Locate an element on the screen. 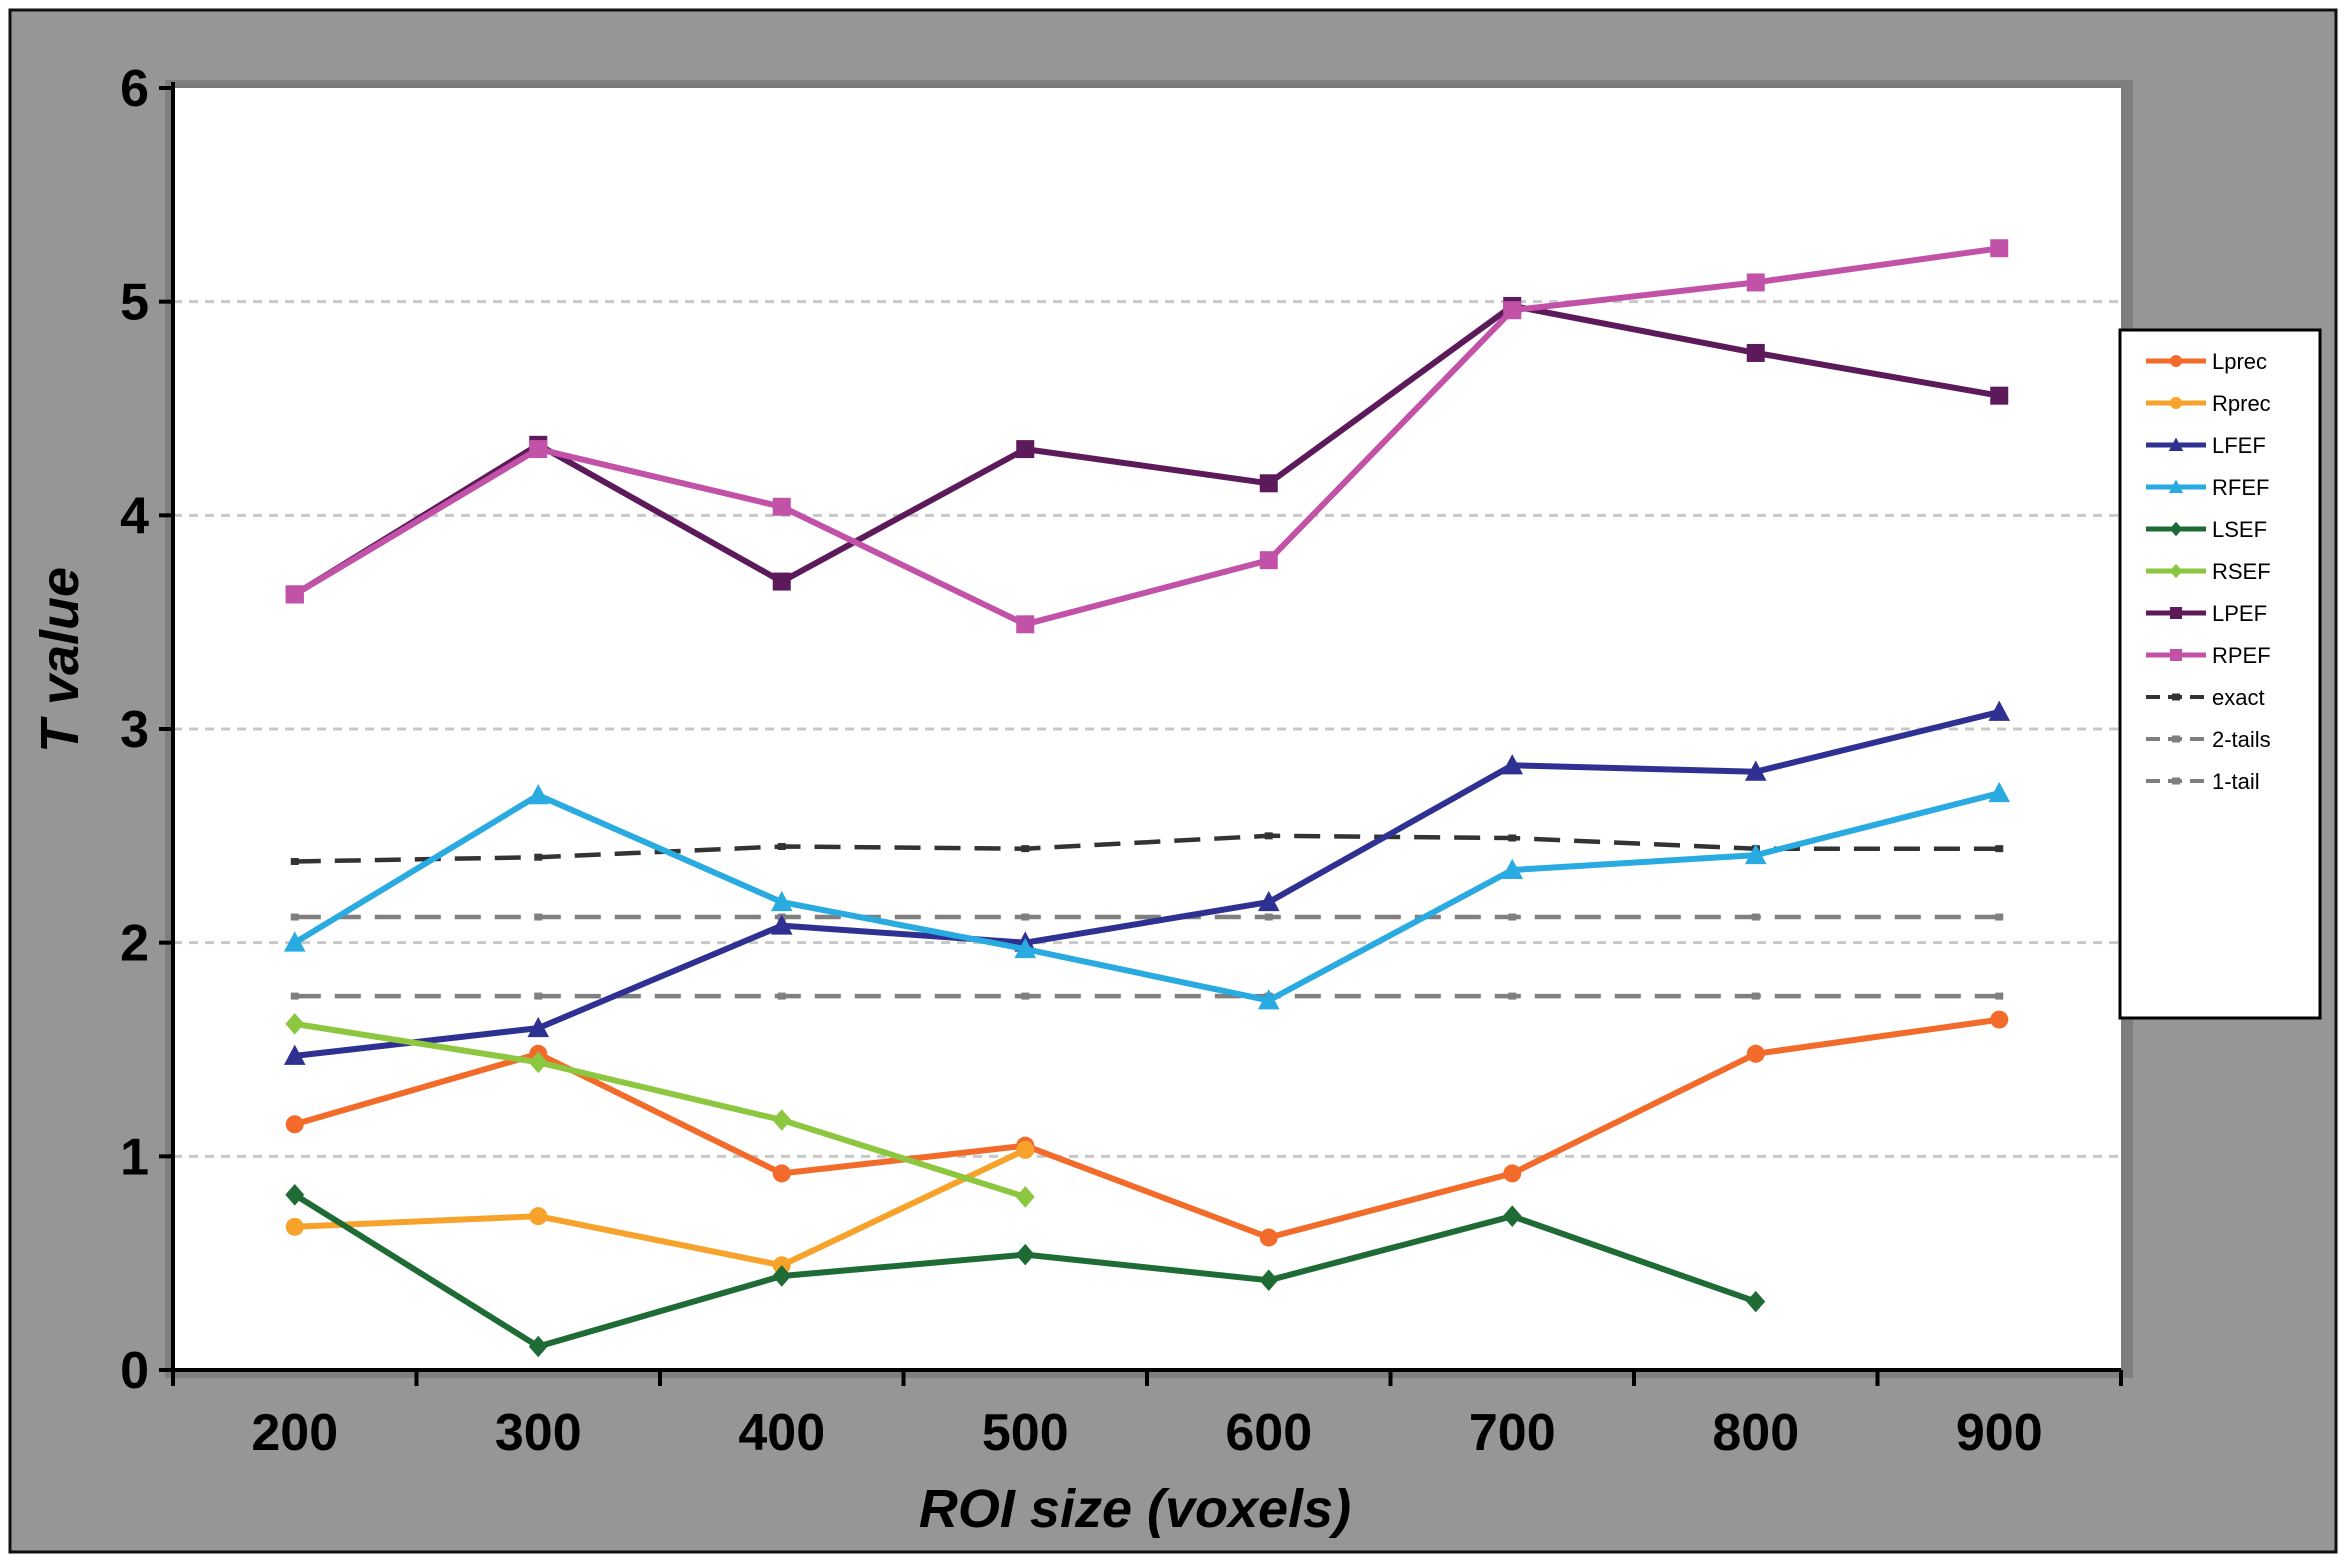 The height and width of the screenshot is (1562, 2346). x-tick-label: 500 is located at coordinates (1025, 1433).